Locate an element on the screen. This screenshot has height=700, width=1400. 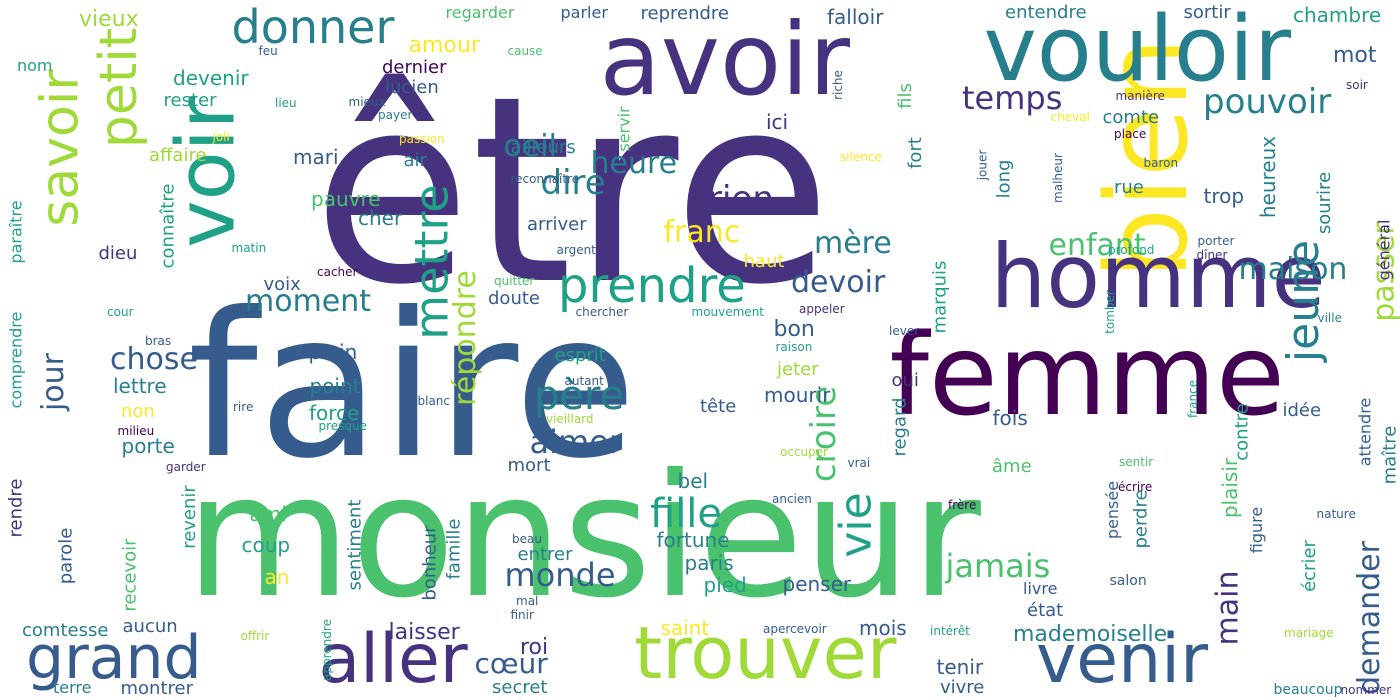
word: cœur is located at coordinates (511, 663).